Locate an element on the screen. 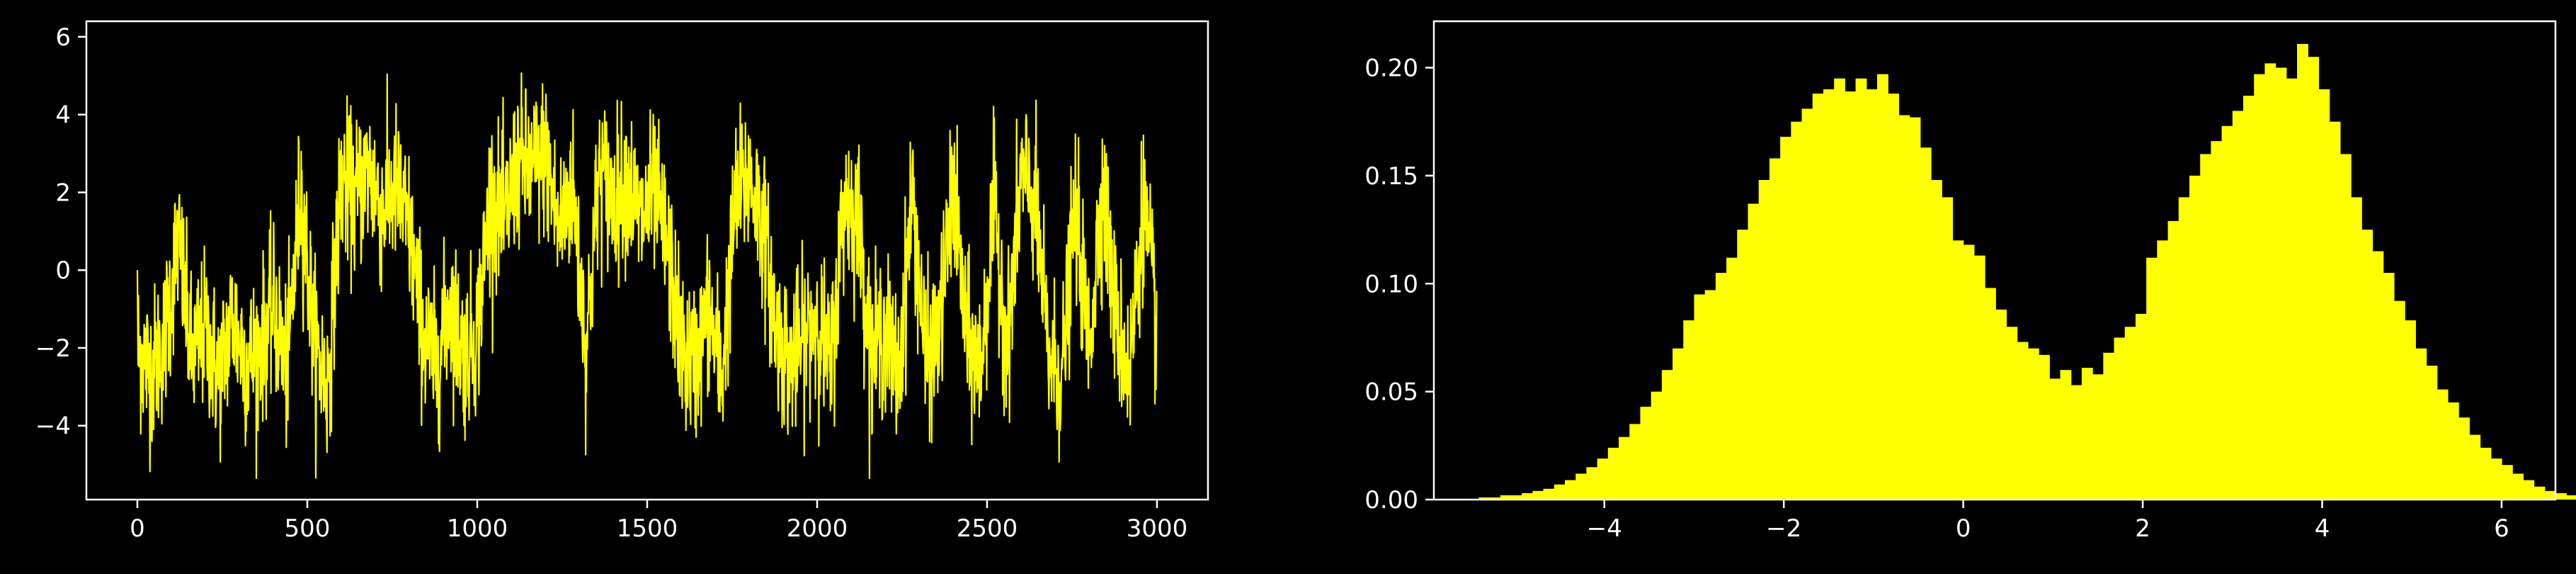  trace-y-tick-label: 4 is located at coordinates (63, 115).